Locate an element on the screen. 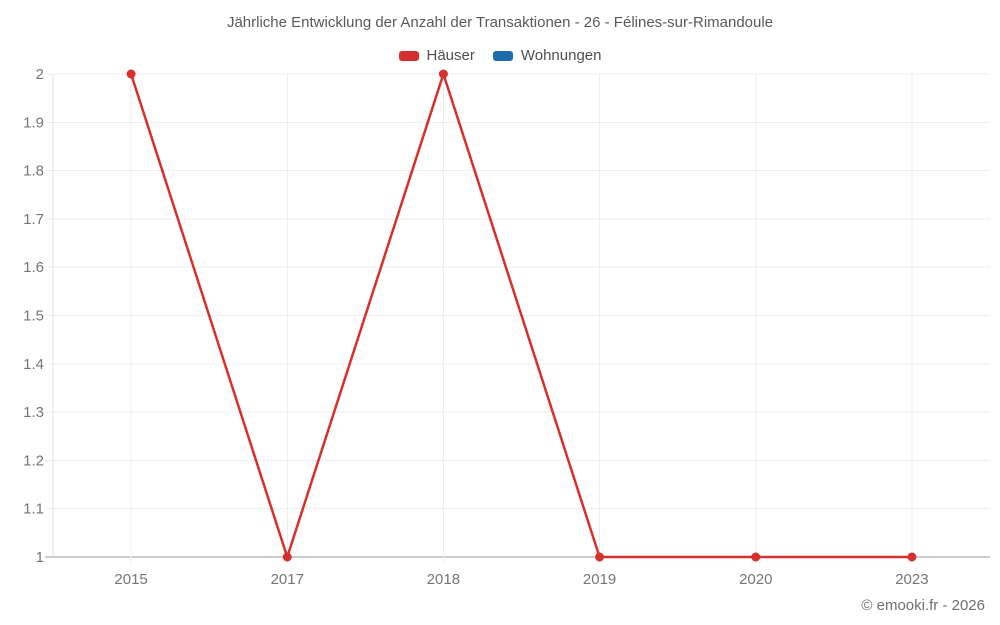  y-tick-label: 1.2 is located at coordinates (33, 460).